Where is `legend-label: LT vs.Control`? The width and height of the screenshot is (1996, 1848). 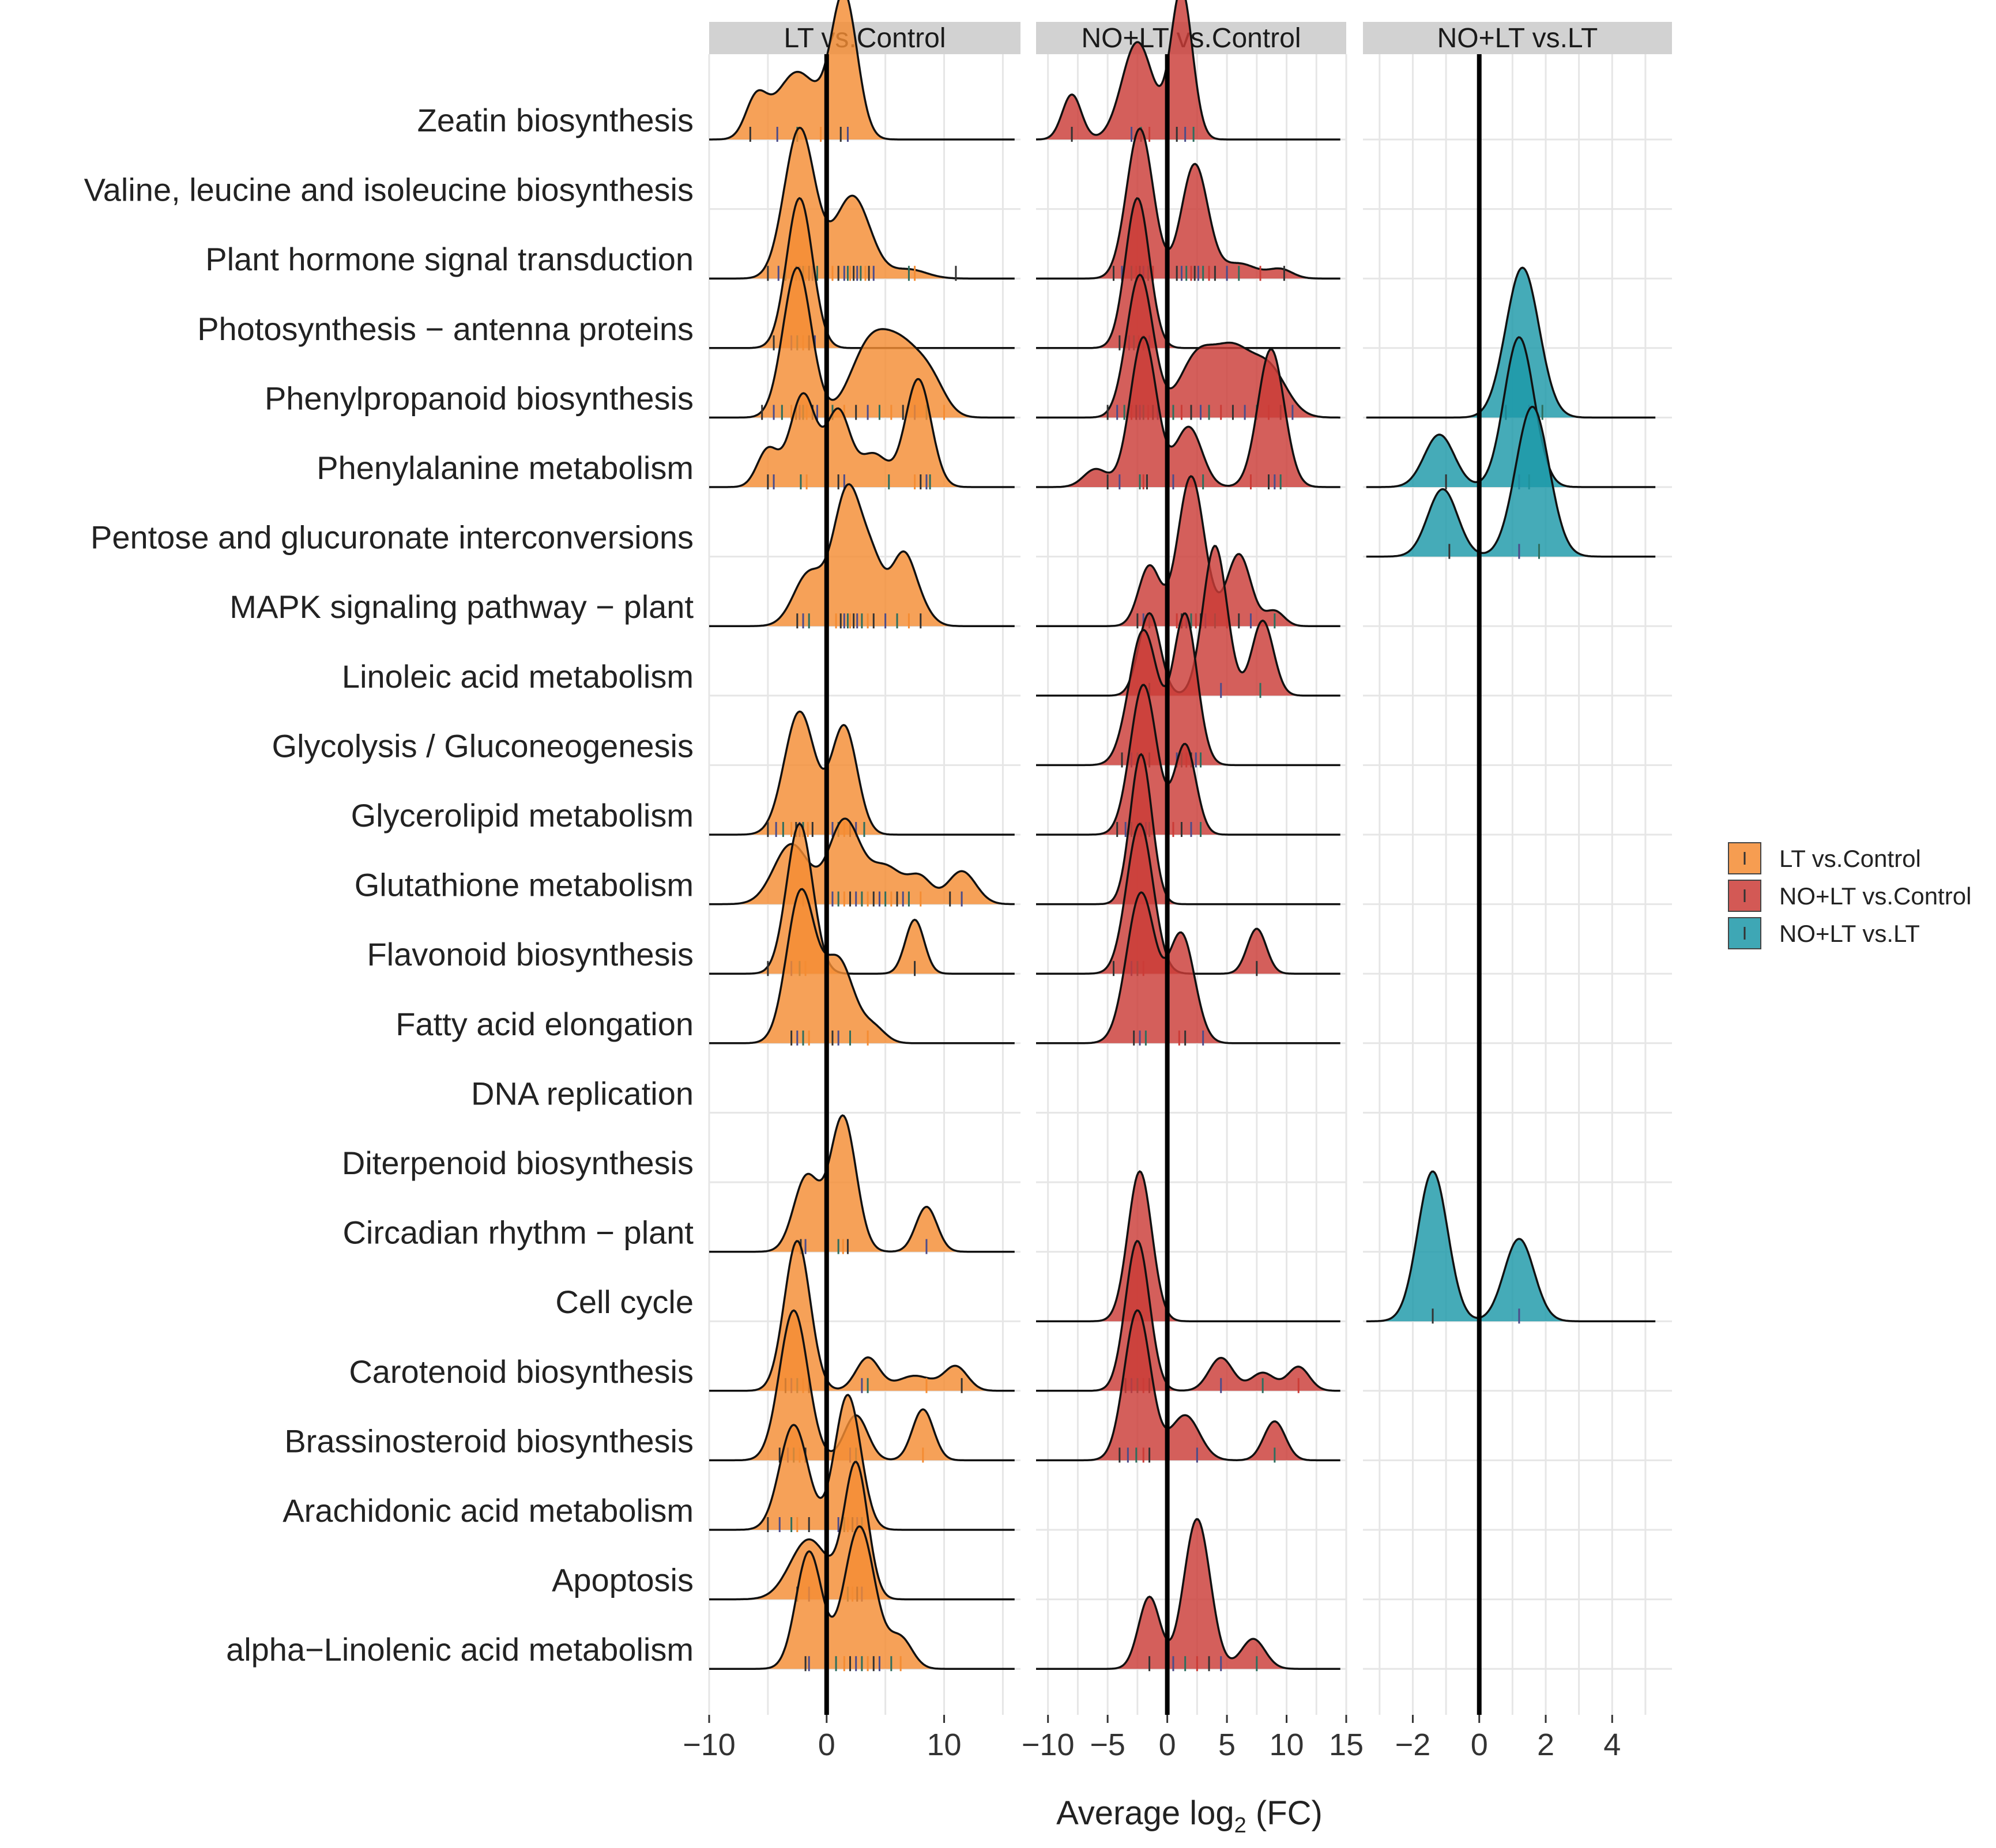 legend-label: LT vs.Control is located at coordinates (1850, 858).